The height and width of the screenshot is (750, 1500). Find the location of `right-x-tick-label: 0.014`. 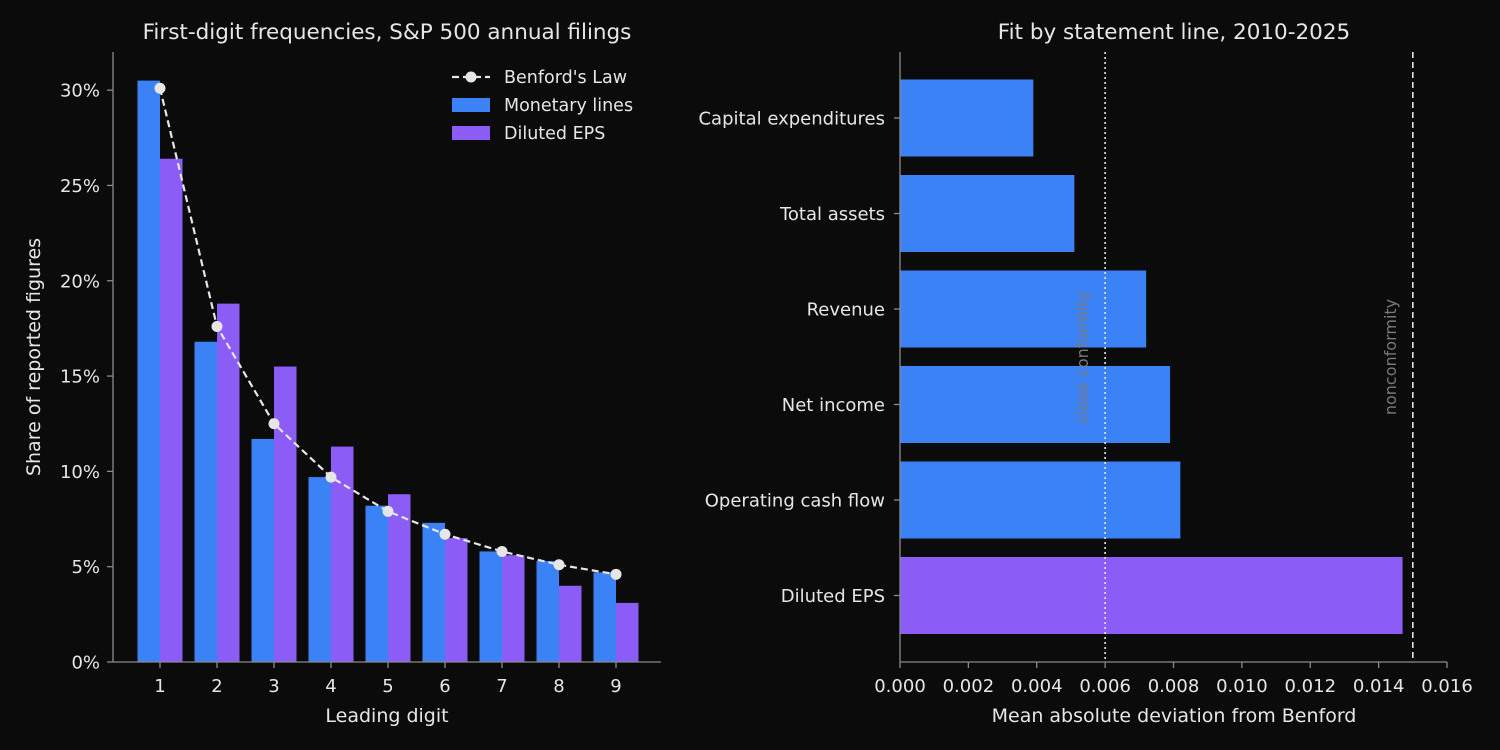

right-x-tick-label: 0.014 is located at coordinates (1379, 686).